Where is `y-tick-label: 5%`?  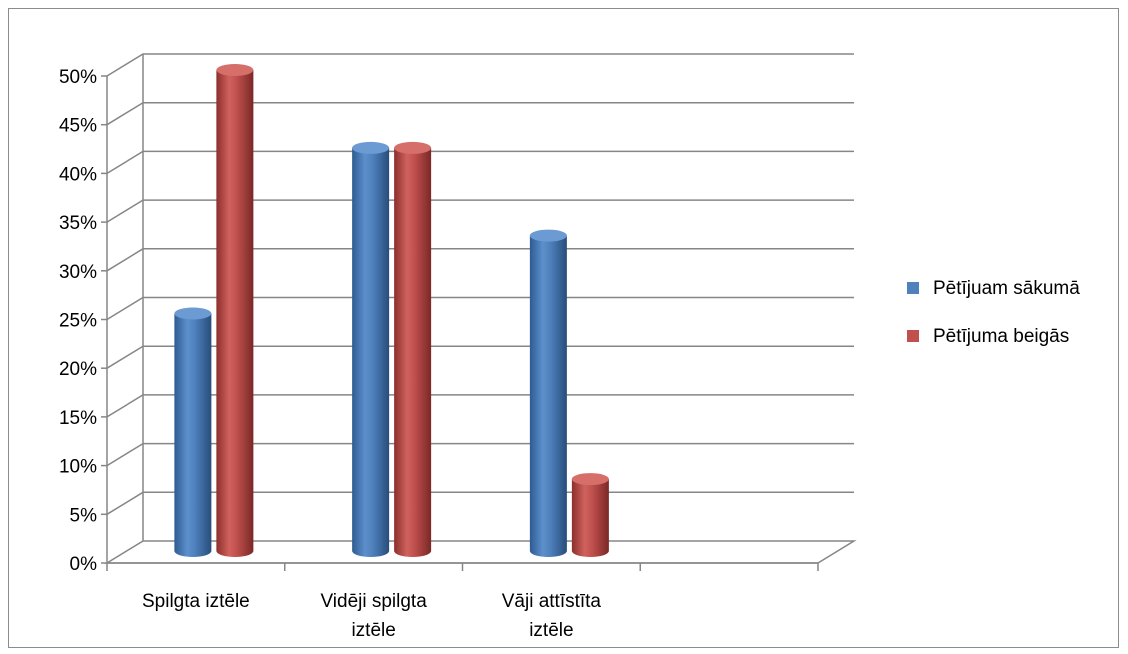
y-tick-label: 5% is located at coordinates (84, 515).